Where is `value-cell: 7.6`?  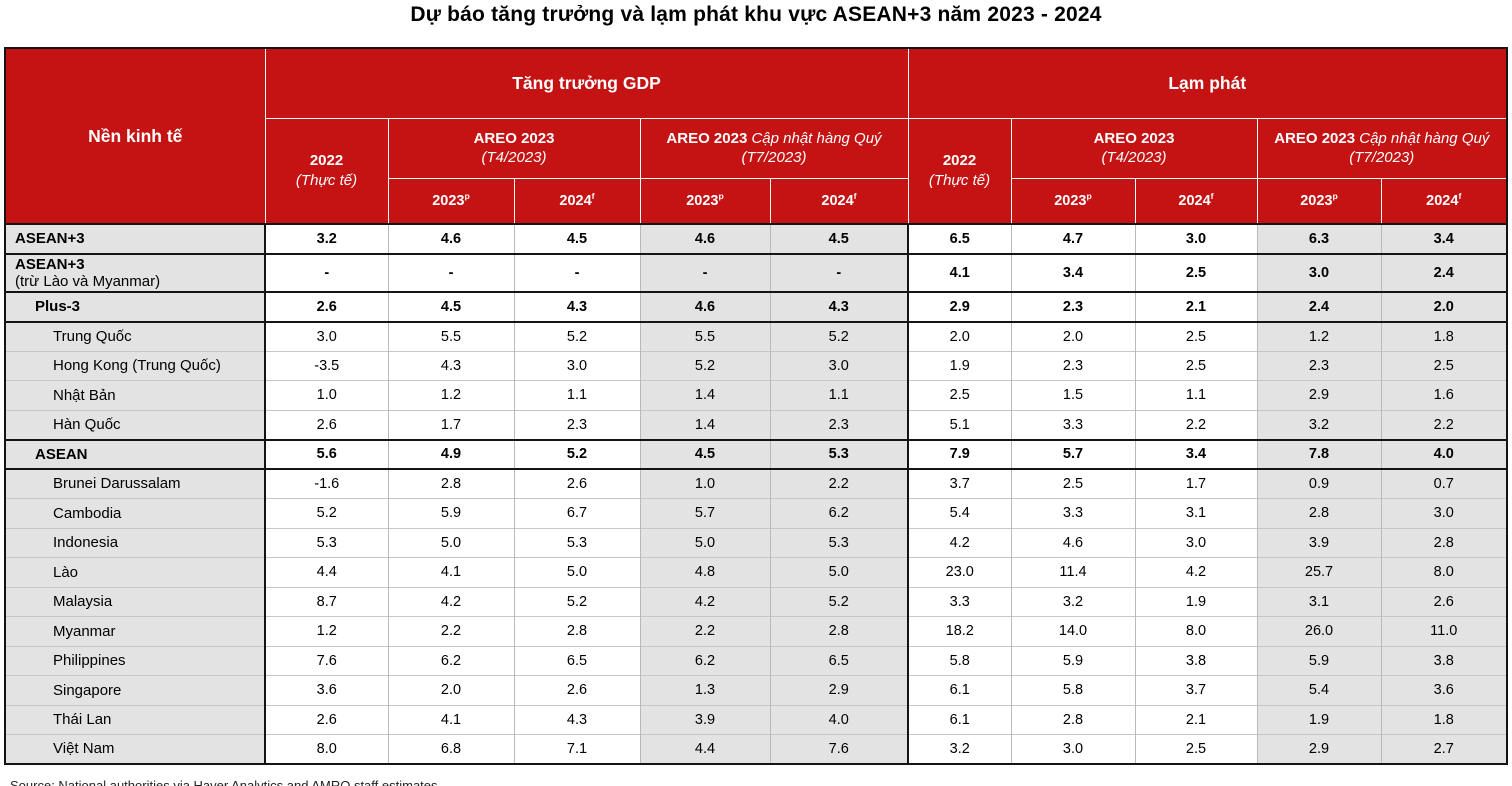
value-cell: 7.6 is located at coordinates (839, 749).